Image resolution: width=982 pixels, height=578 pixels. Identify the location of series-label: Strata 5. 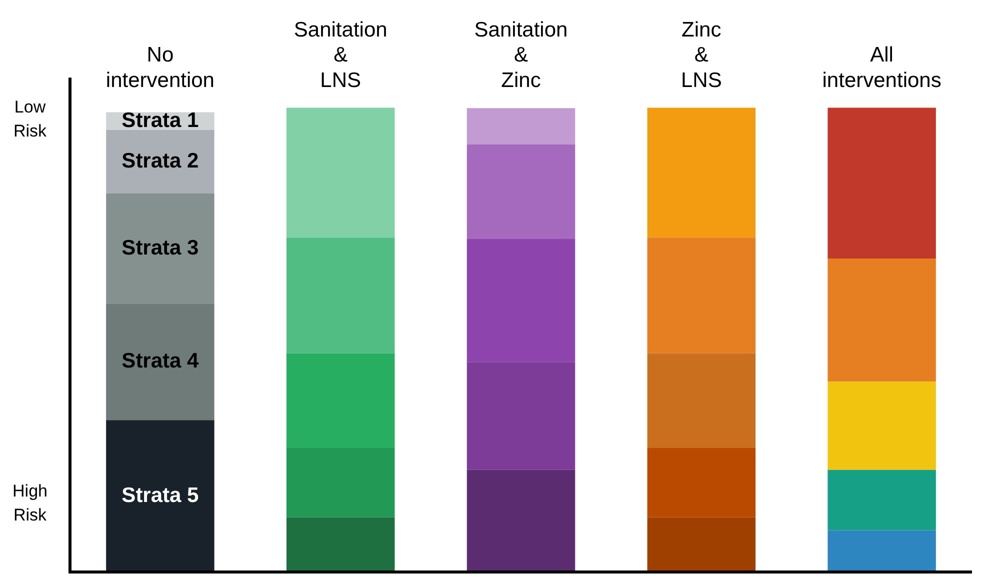
(161, 495).